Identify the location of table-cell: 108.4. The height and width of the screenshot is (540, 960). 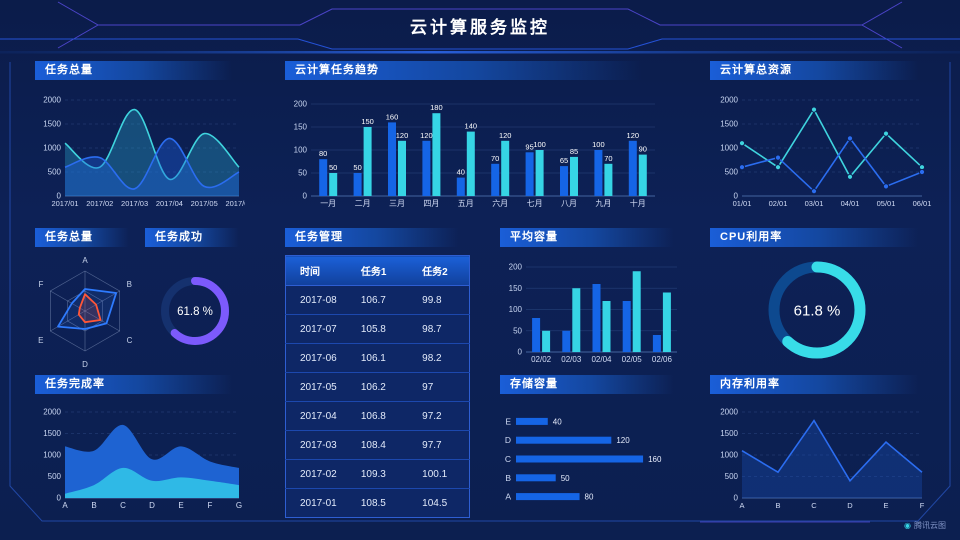
(377, 445).